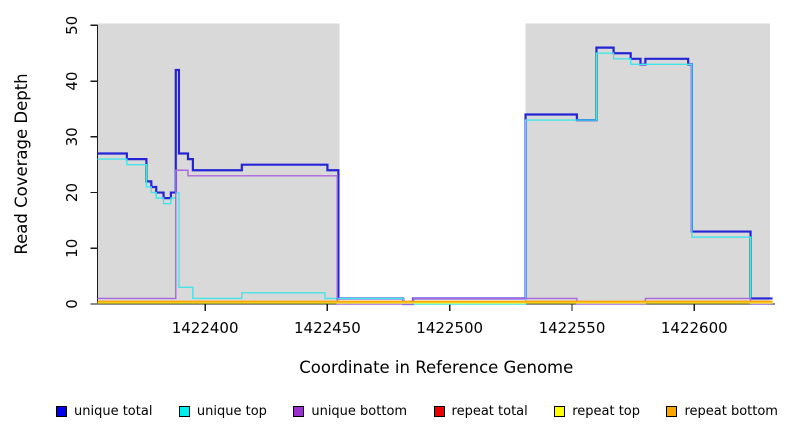 This screenshot has width=792, height=432. I want to click on legend-swatch-repeat-top, so click(560, 411).